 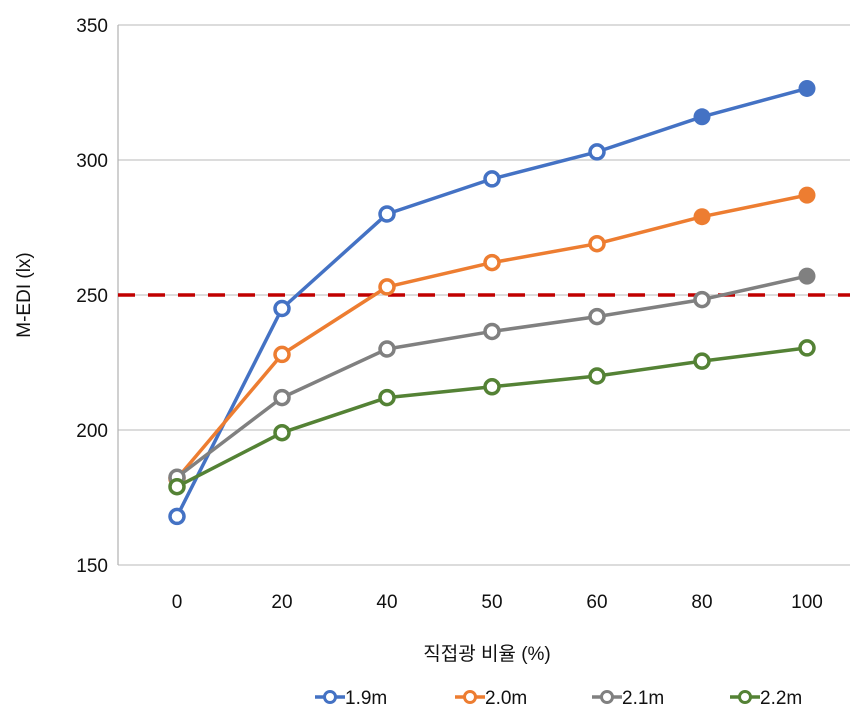 What do you see at coordinates (643, 698) in the screenshot?
I see `legend-label: 2.1m` at bounding box center [643, 698].